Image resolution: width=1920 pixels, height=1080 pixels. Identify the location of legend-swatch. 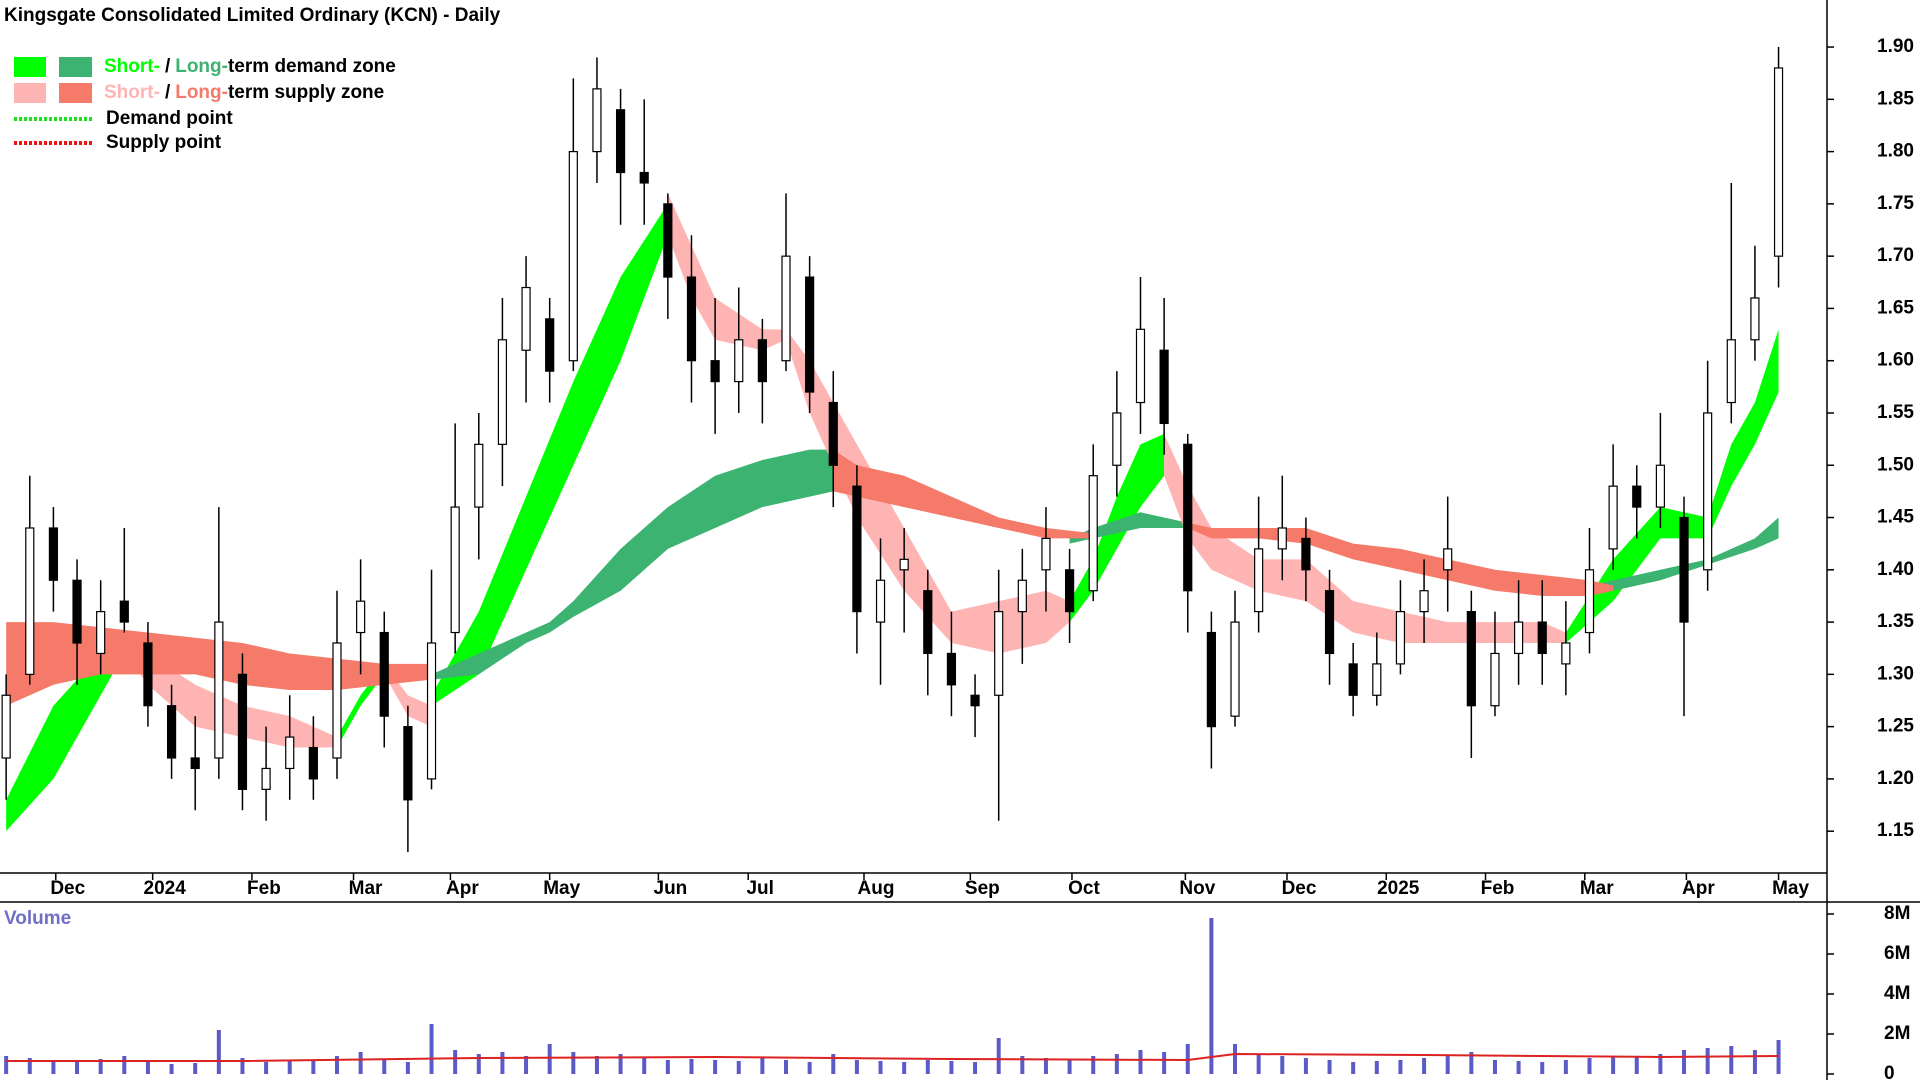
(75, 93).